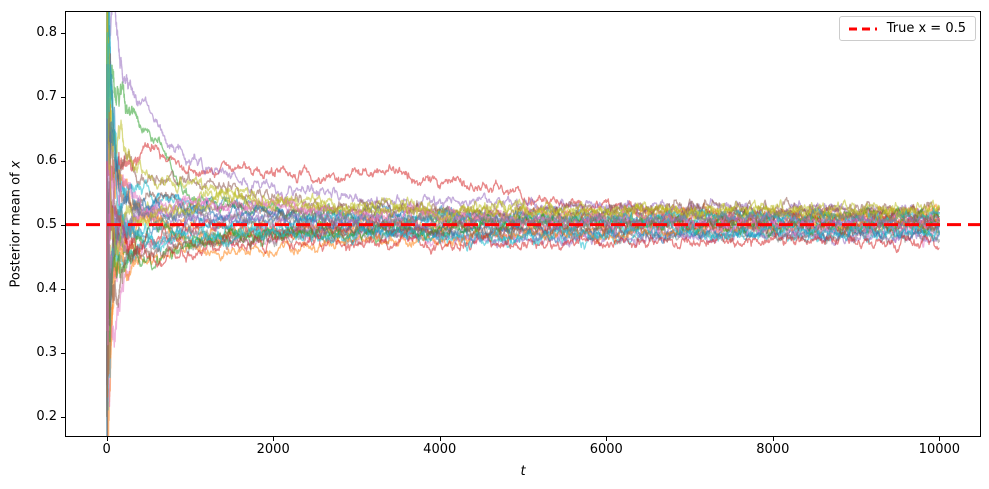 The height and width of the screenshot is (489, 989). What do you see at coordinates (106, 449) in the screenshot?
I see `x-tick-label: 0` at bounding box center [106, 449].